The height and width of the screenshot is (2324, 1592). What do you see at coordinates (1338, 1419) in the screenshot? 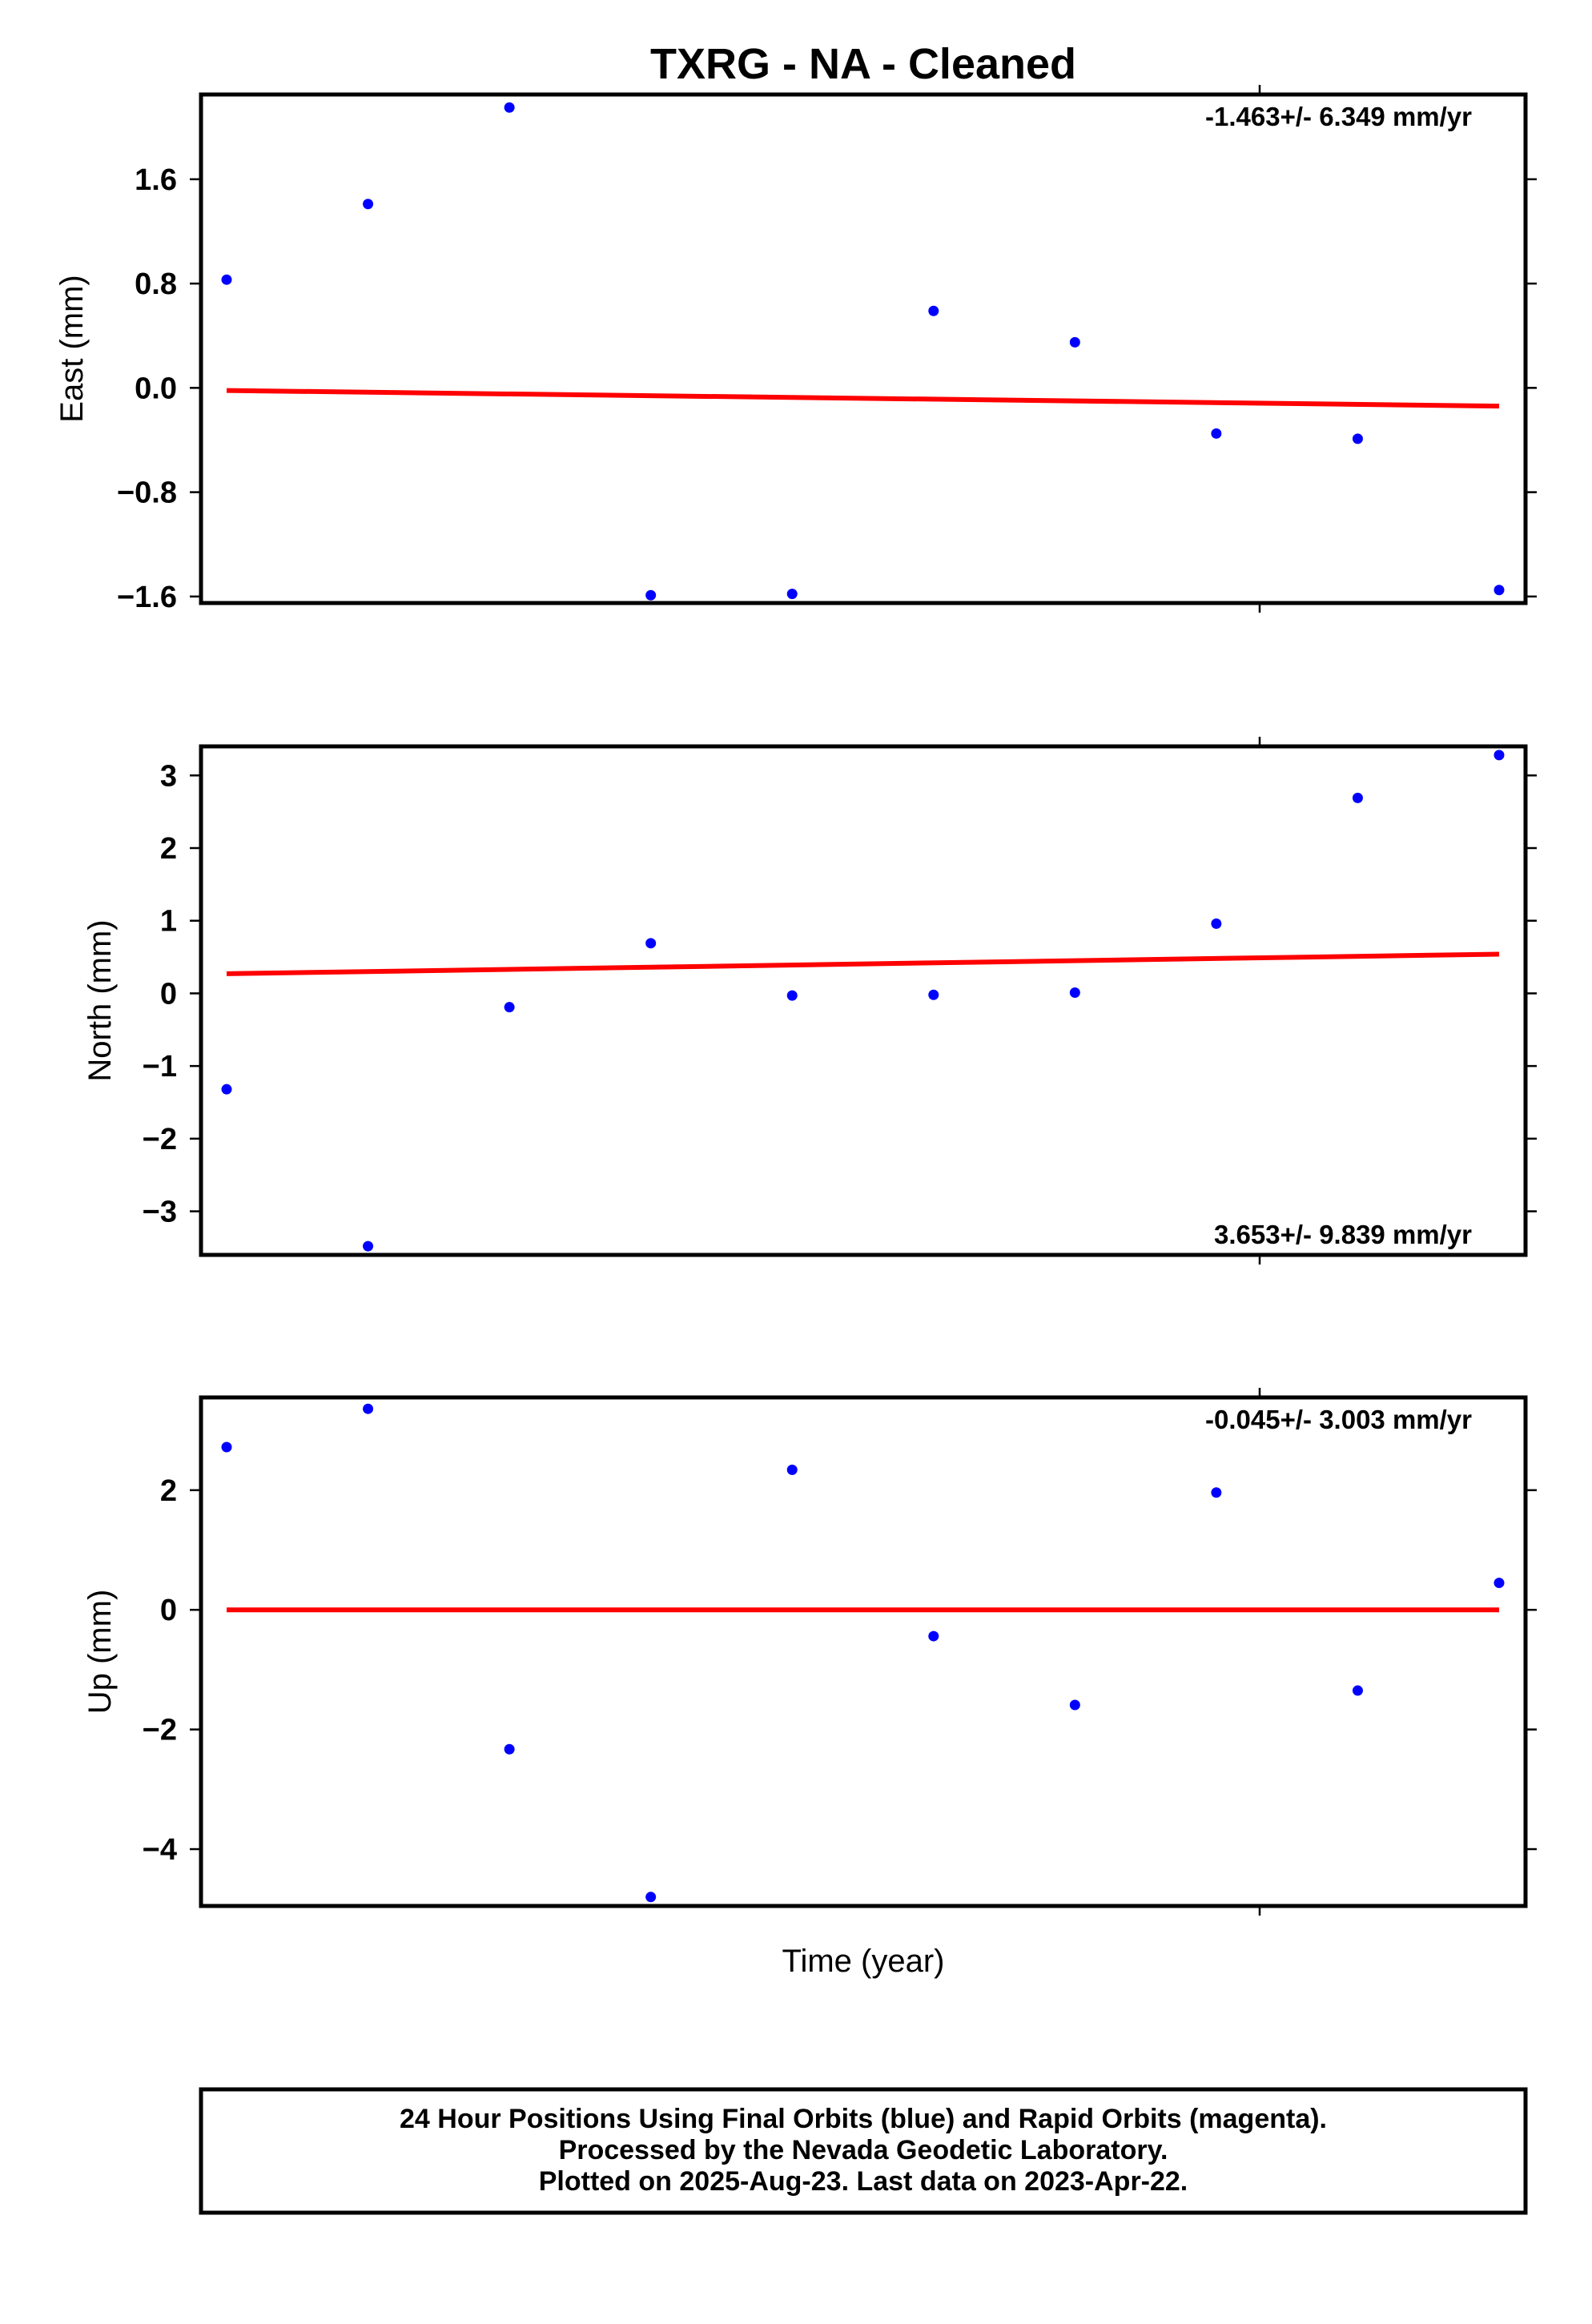
I see `up-rate-label: -0.045+/- 3.003 mm/yr` at bounding box center [1338, 1419].